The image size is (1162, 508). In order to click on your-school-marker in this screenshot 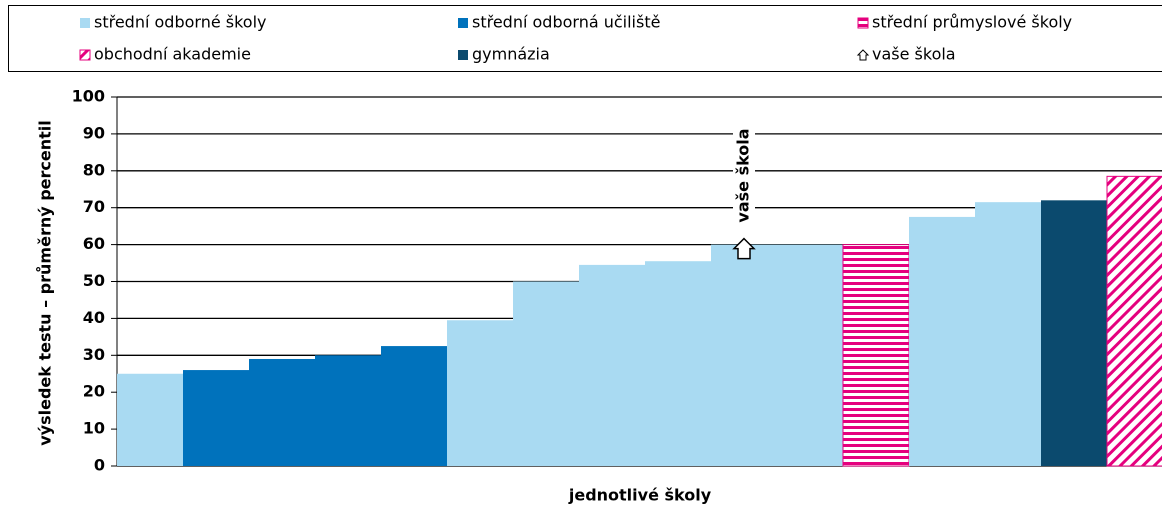, I will do `click(744, 248)`.